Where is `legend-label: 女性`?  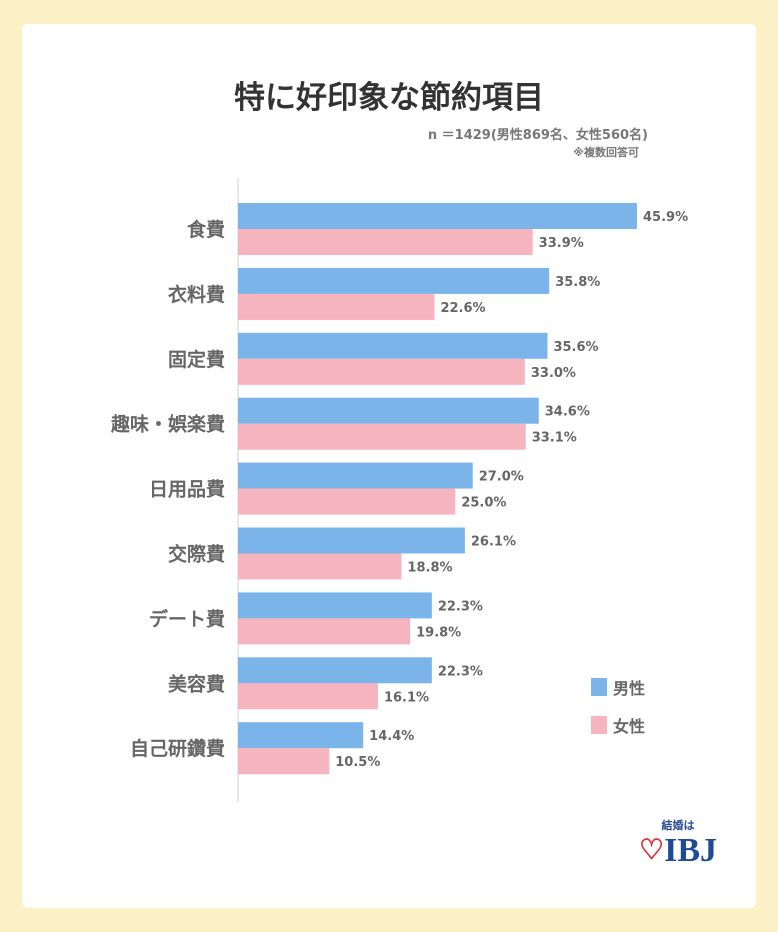
legend-label: 女性 is located at coordinates (629, 726).